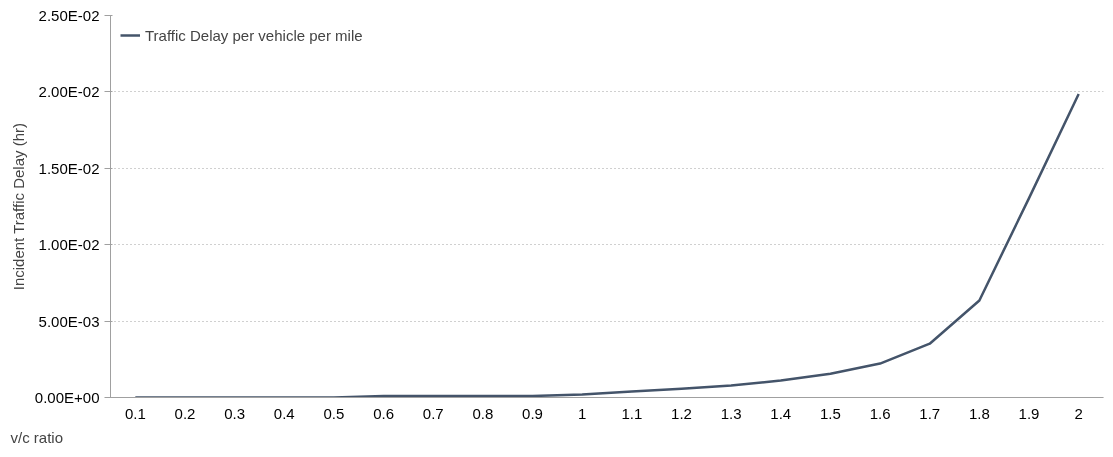  I want to click on x-tick-label: 1.4, so click(781, 413).